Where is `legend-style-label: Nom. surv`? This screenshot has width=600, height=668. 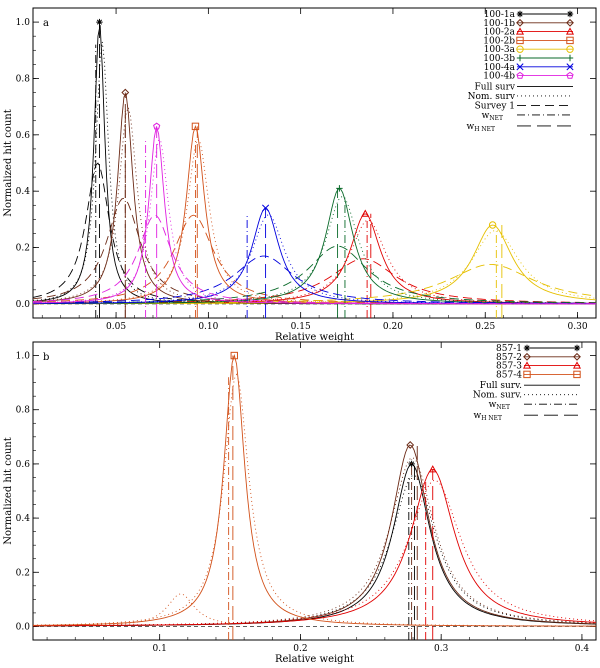 legend-style-label: Nom. surv is located at coordinates (492, 97).